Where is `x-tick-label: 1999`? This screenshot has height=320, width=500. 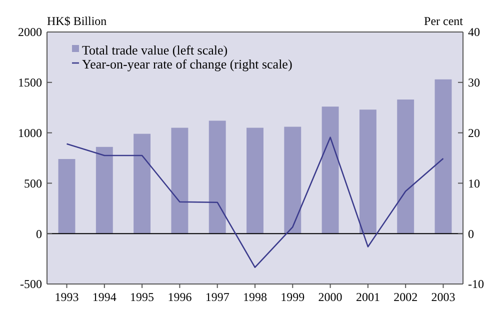
x-tick-label: 1999 is located at coordinates (292, 297).